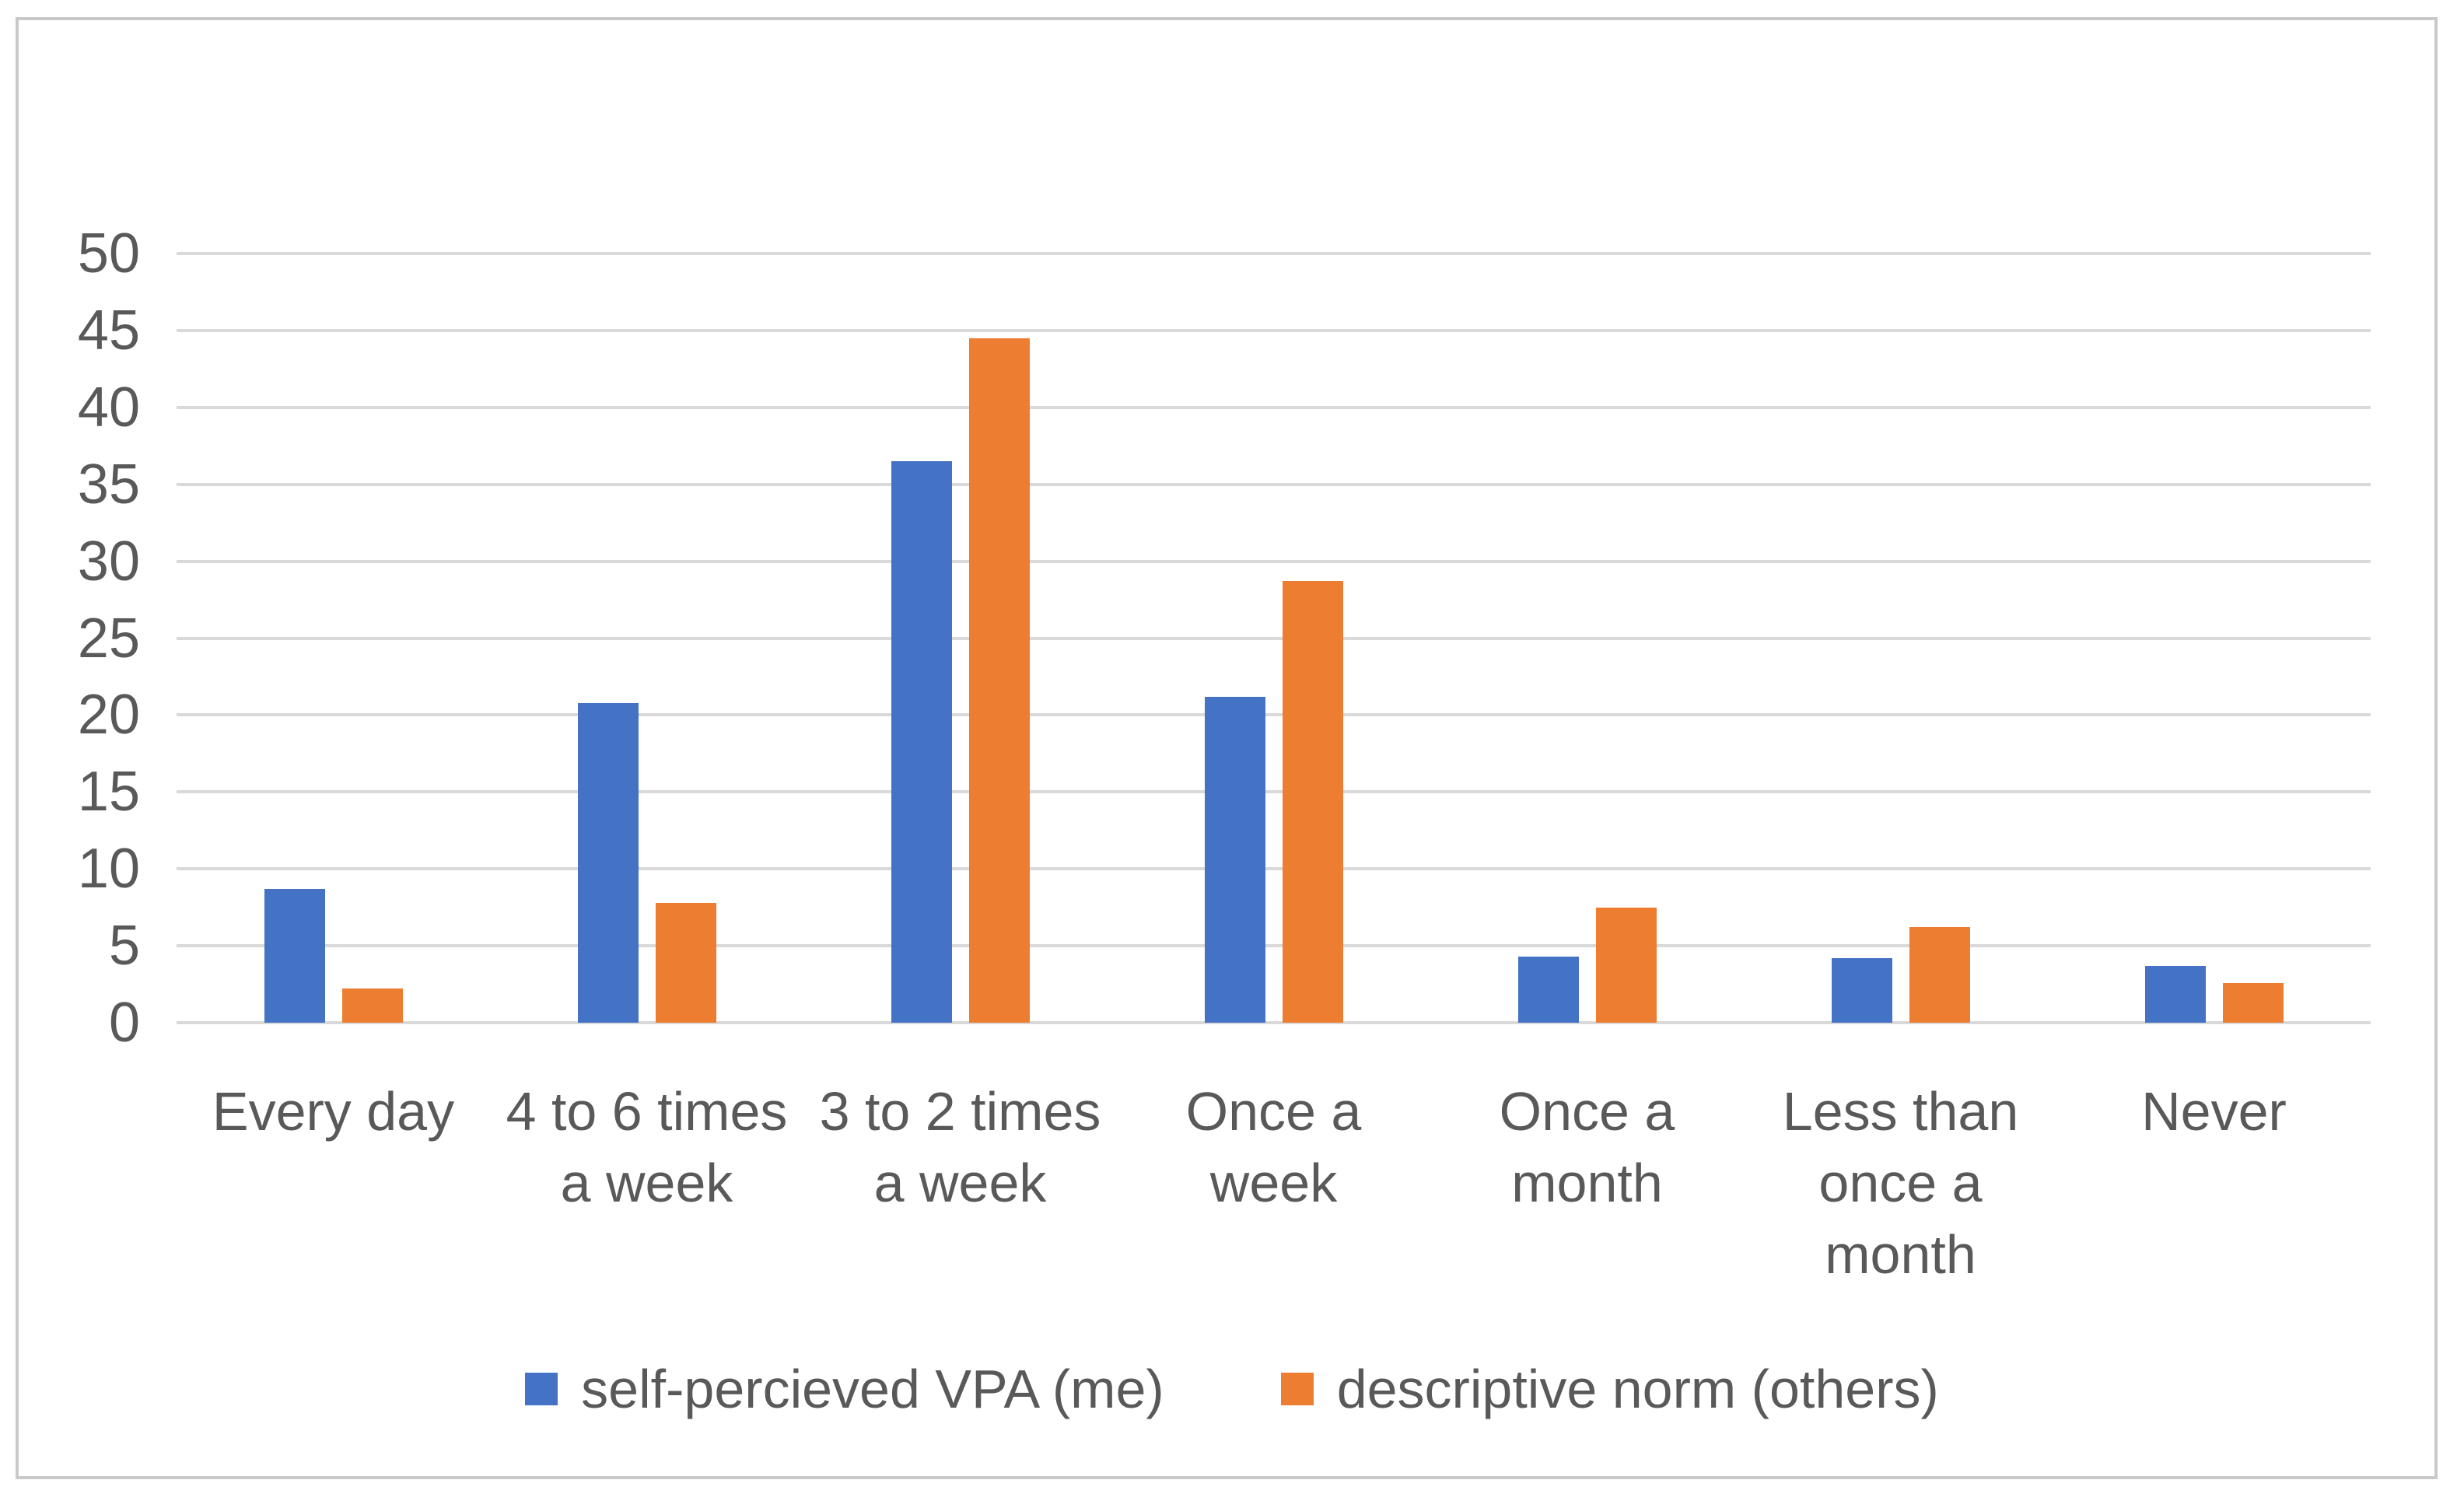 This screenshot has width=2464, height=1501. What do you see at coordinates (1638, 1389) in the screenshot?
I see `legend-label: descriptive norm (others)` at bounding box center [1638, 1389].